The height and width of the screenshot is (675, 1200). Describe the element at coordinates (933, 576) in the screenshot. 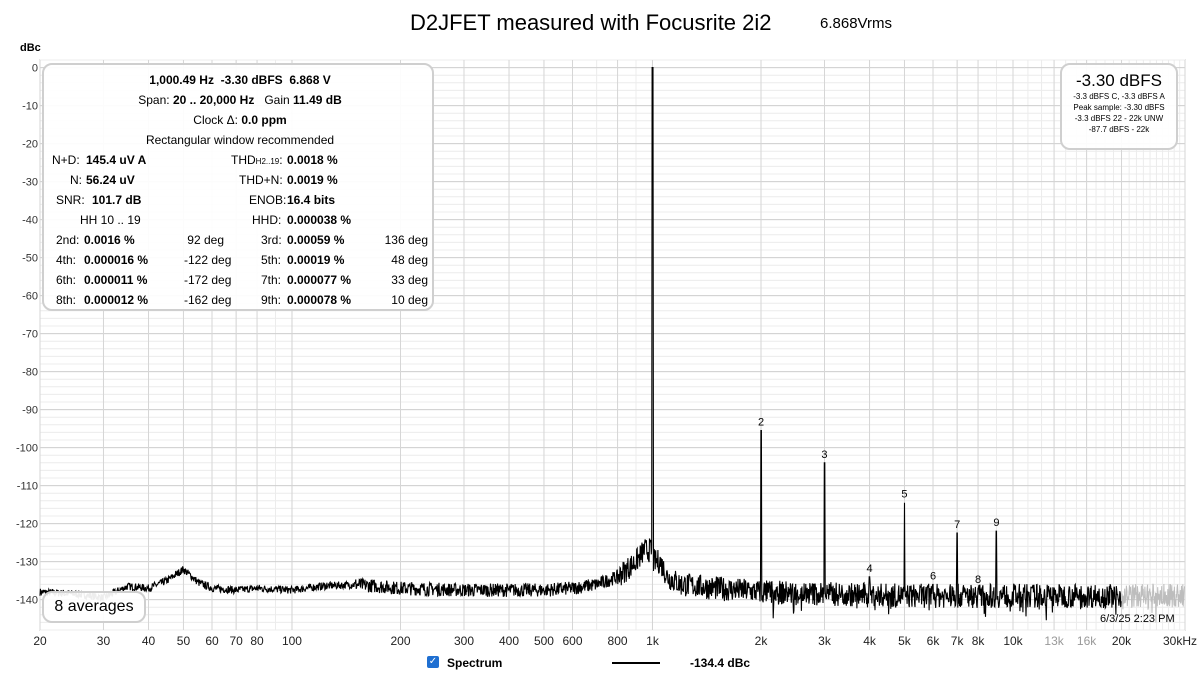

I see `harmonic-peak-label: 6` at that location.